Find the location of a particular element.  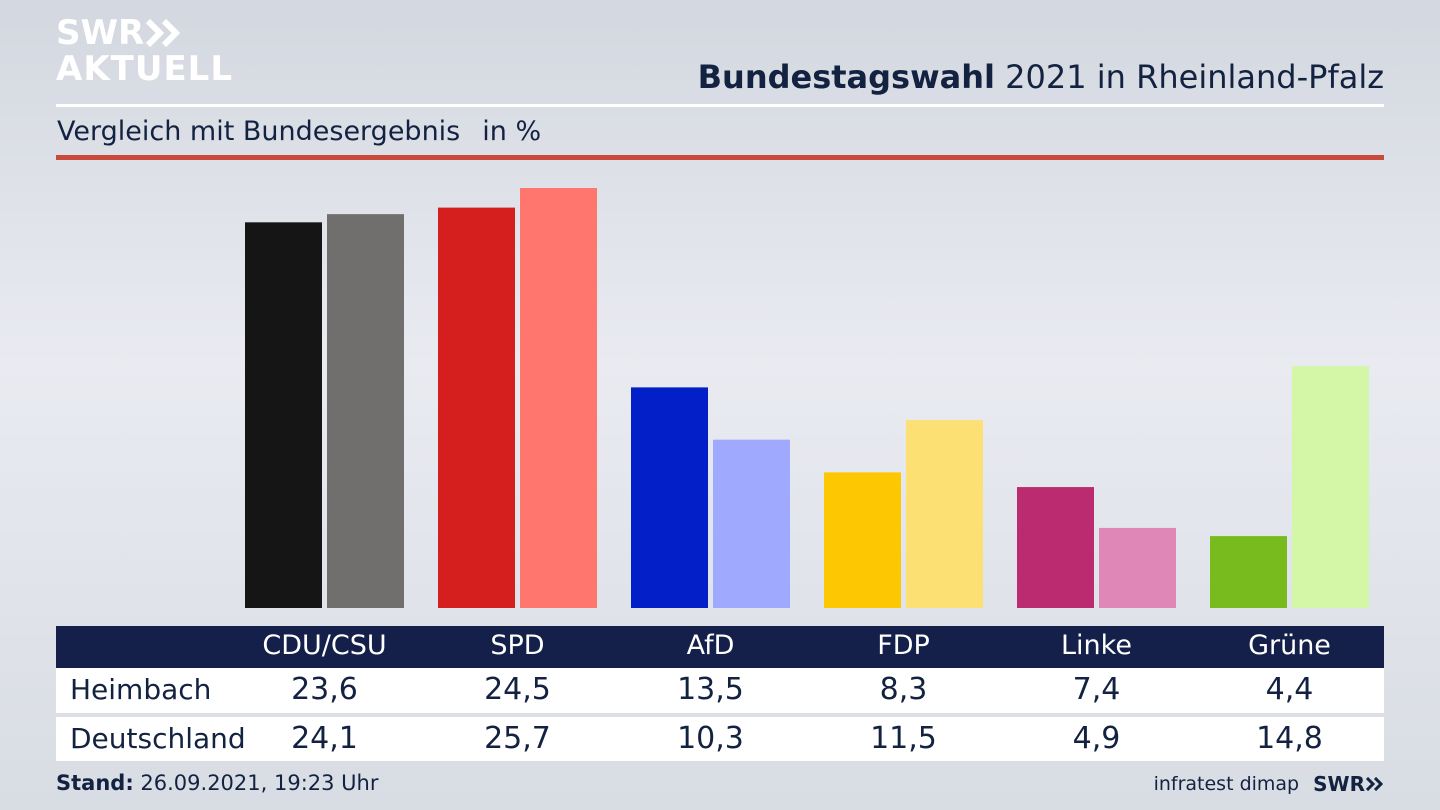

source-text: infratest dimap is located at coordinates (1226, 784).